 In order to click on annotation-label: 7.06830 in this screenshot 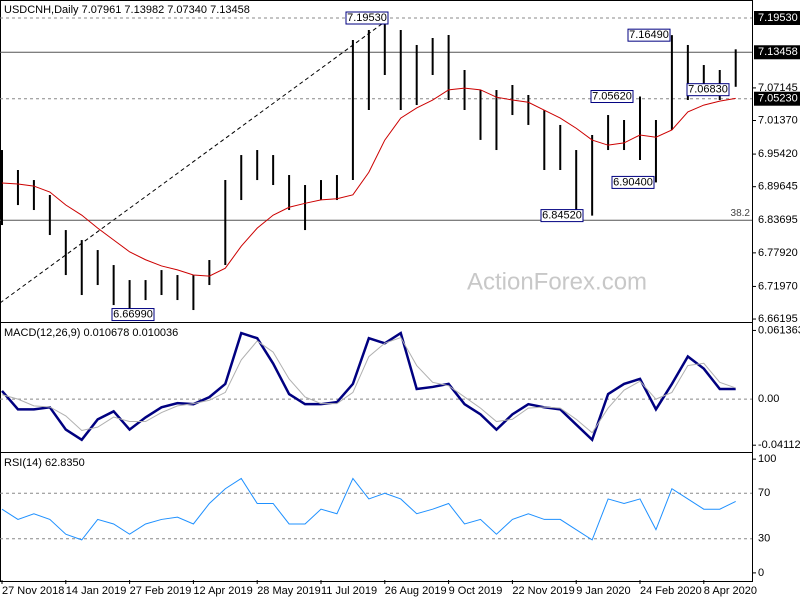, I will do `click(708, 90)`.